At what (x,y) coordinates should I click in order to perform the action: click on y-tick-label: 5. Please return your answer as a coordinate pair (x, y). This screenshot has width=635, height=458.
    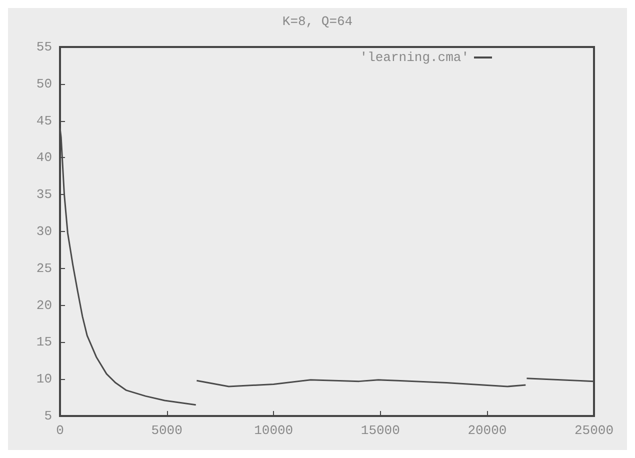
    Looking at the image, I should click on (48, 416).